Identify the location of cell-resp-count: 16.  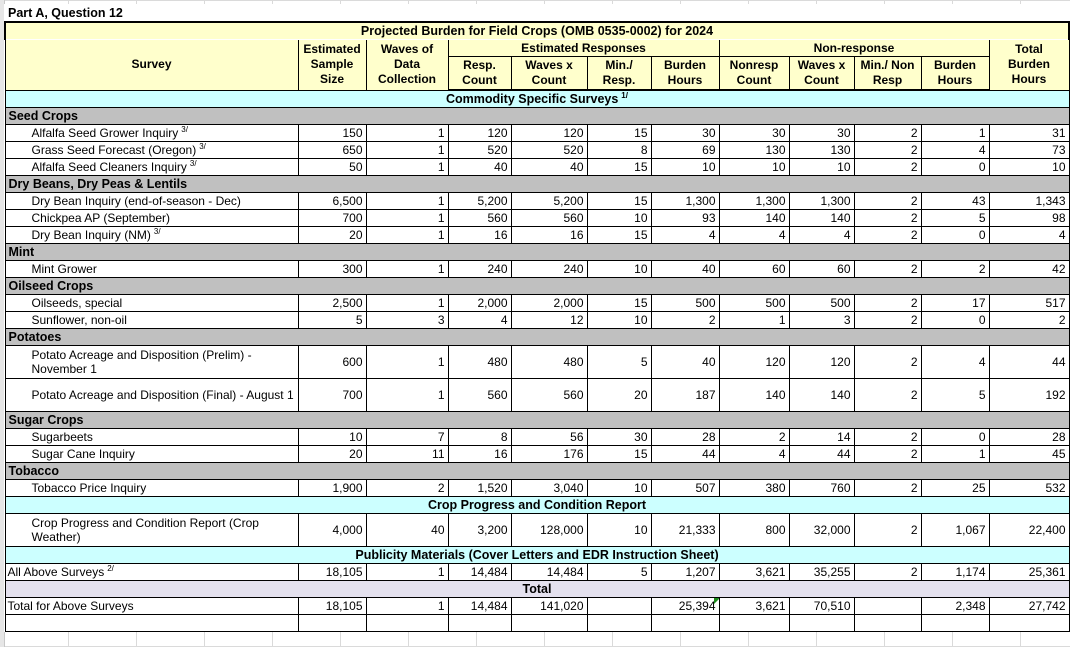
(479, 454).